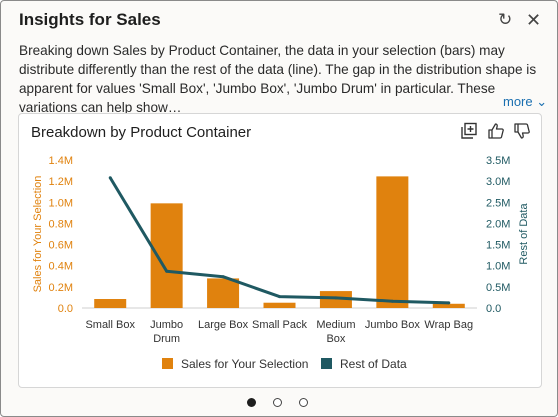 The width and height of the screenshot is (558, 417). Describe the element at coordinates (61, 224) in the screenshot. I see `y-tick-label: 0.8M` at that location.